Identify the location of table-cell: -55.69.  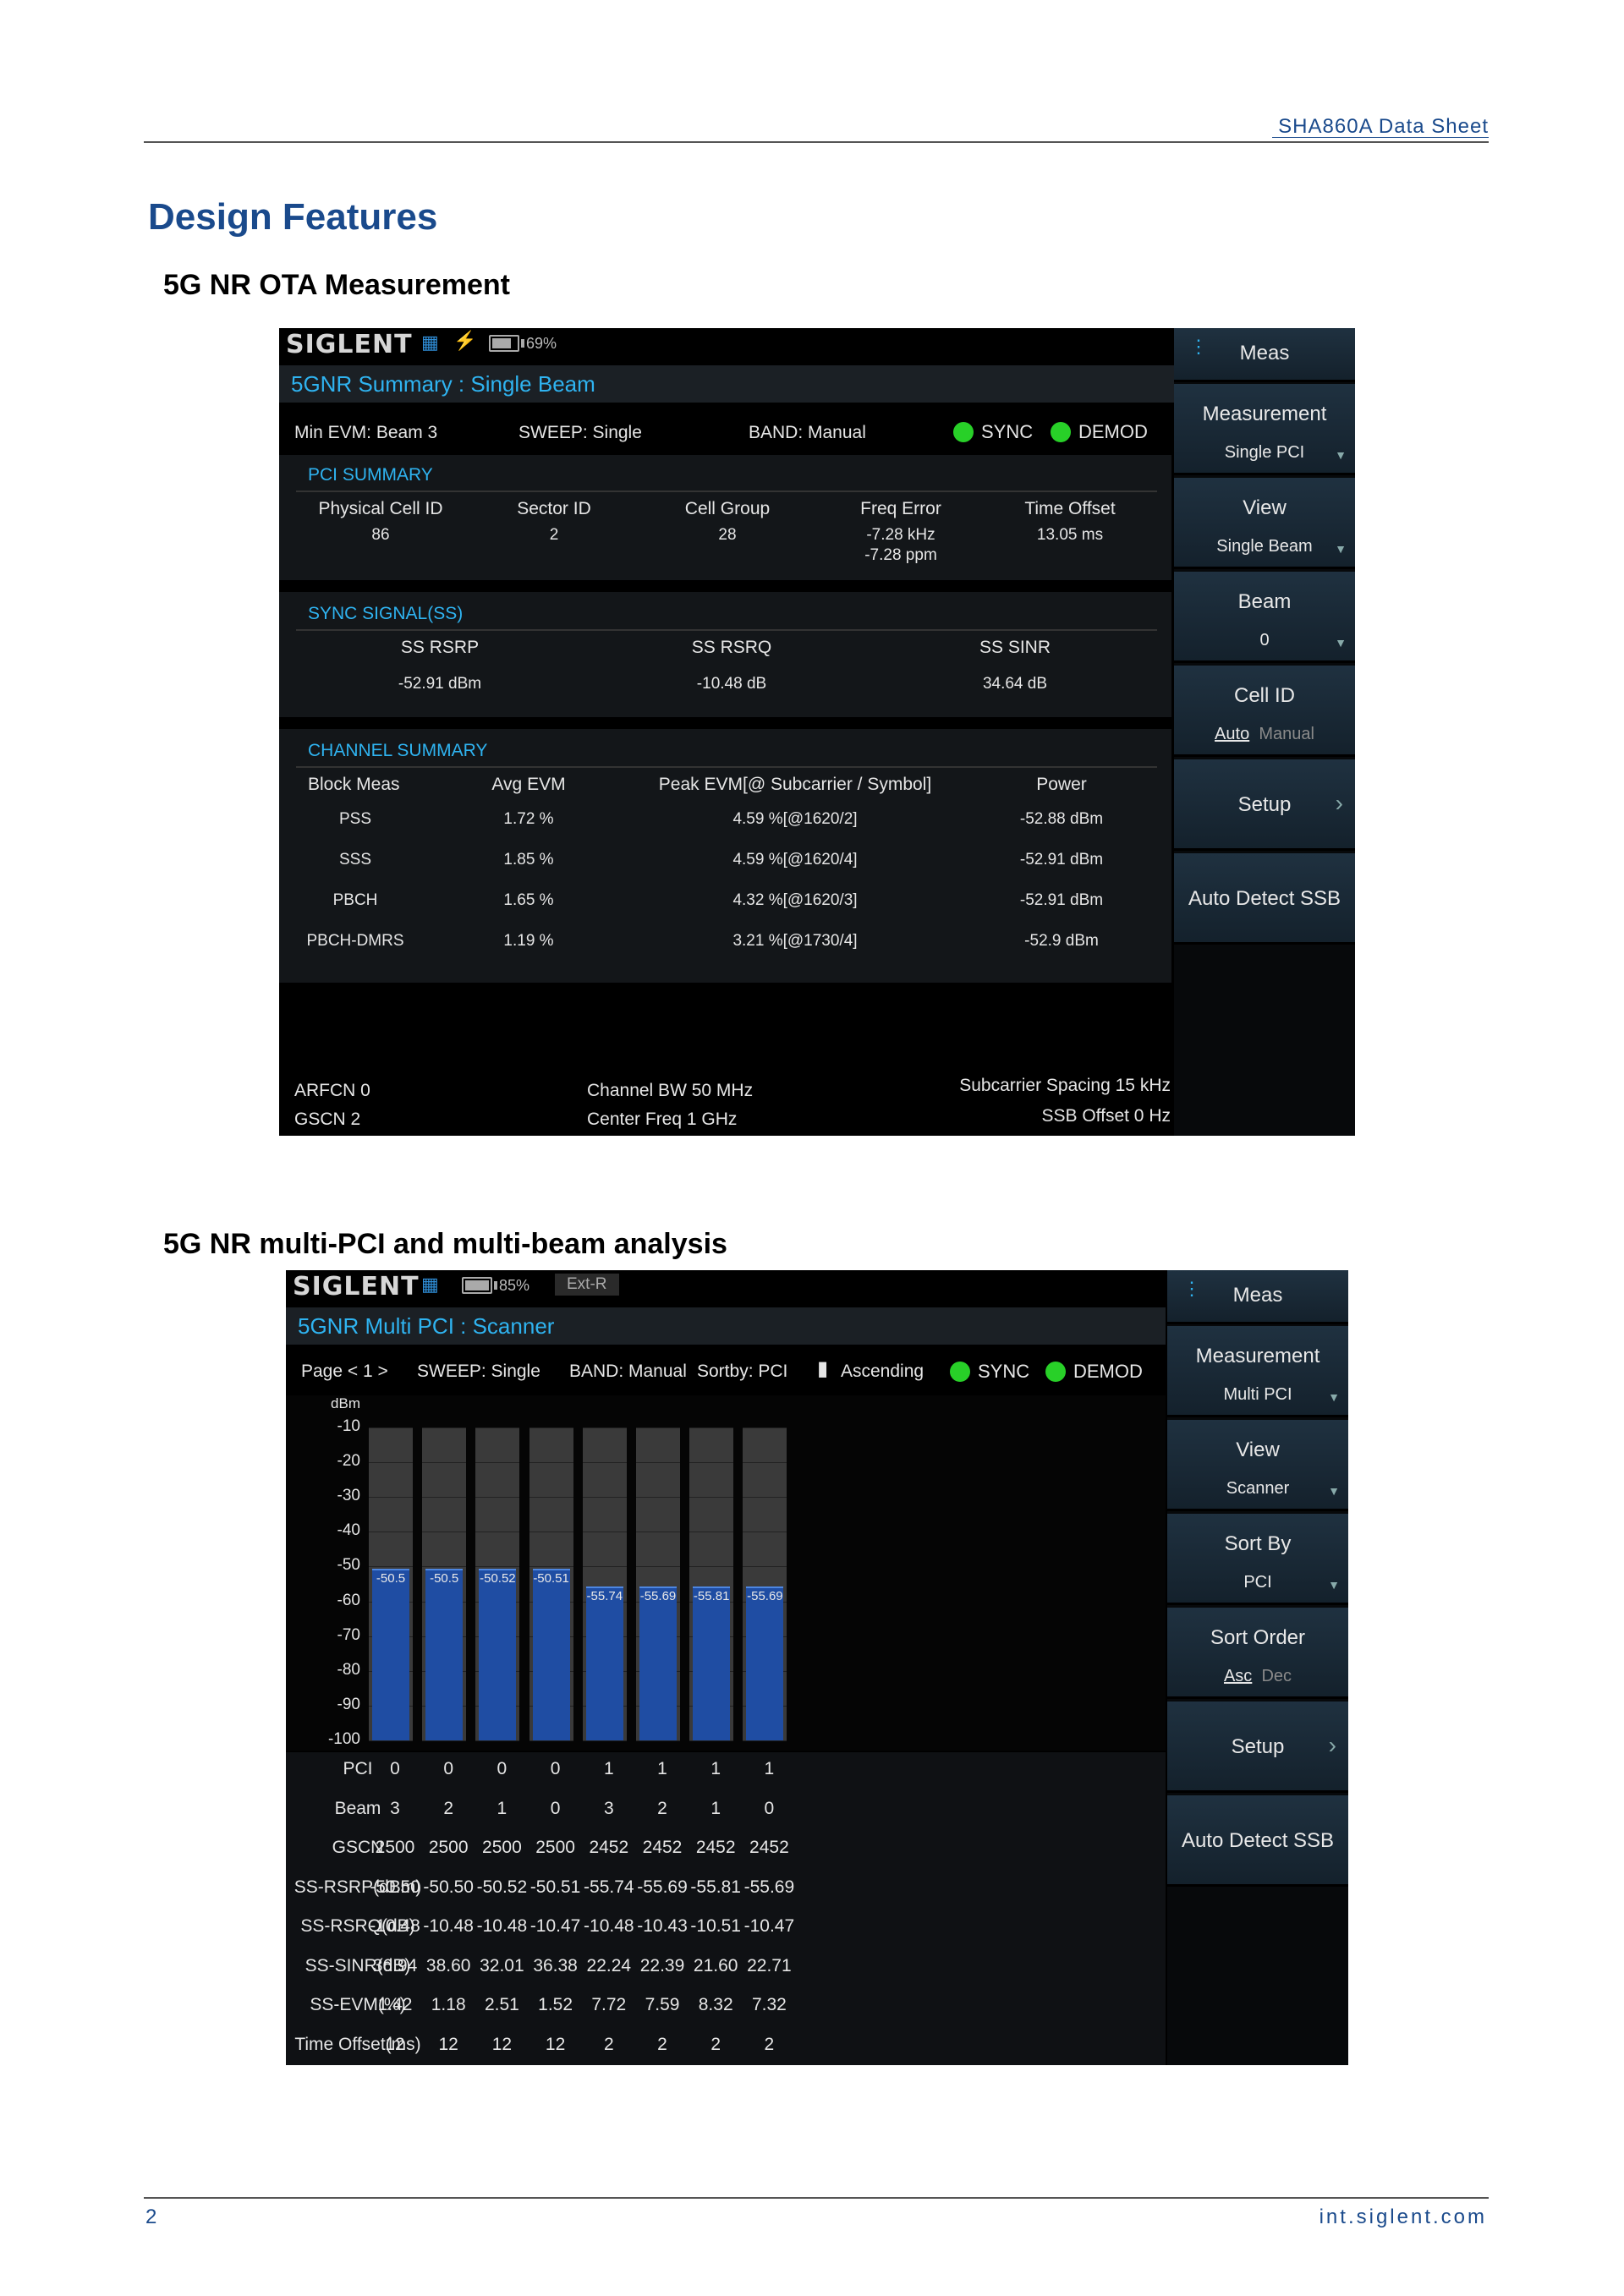
(769, 1887).